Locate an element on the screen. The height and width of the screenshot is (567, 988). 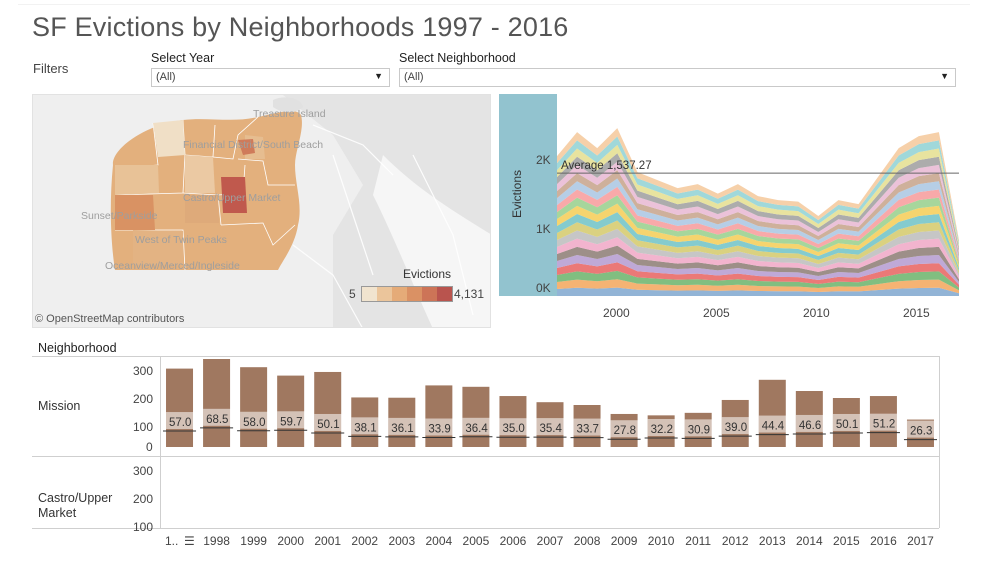
area-x-tick: 2000 is located at coordinates (616, 313).